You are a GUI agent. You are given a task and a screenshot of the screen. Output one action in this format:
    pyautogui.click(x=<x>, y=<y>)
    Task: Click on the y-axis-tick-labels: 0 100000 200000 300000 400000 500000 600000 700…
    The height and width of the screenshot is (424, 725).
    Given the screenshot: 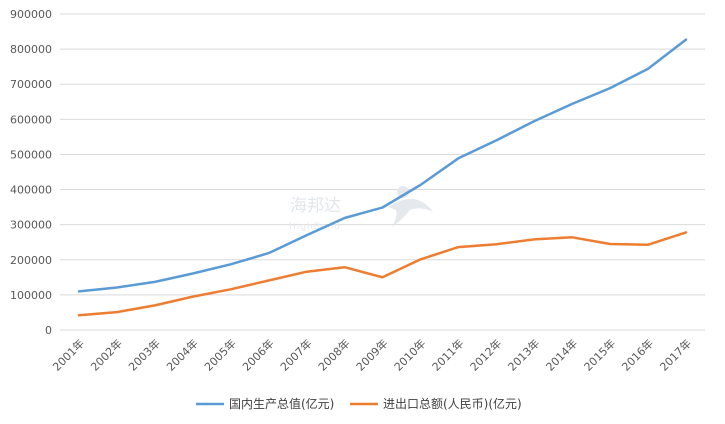 What is the action you would take?
    pyautogui.click(x=31, y=172)
    